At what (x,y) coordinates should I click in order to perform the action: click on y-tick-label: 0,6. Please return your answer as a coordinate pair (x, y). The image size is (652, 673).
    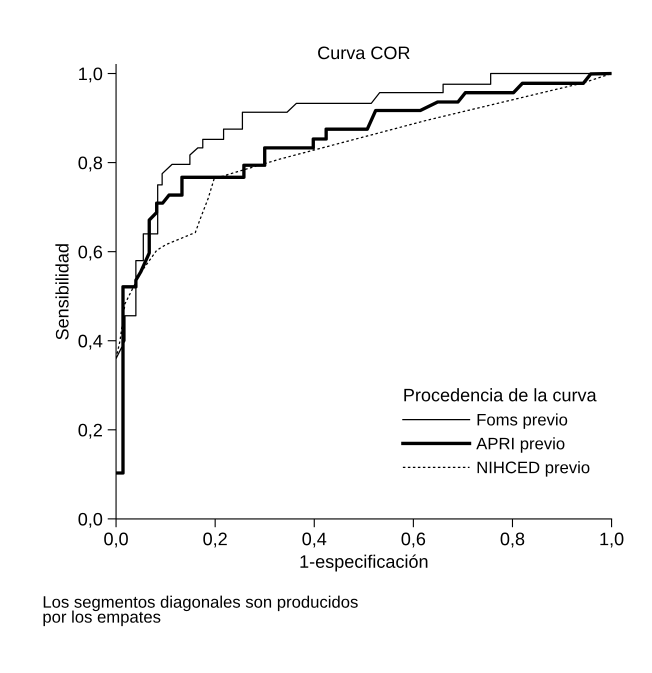
    Looking at the image, I should click on (90, 253).